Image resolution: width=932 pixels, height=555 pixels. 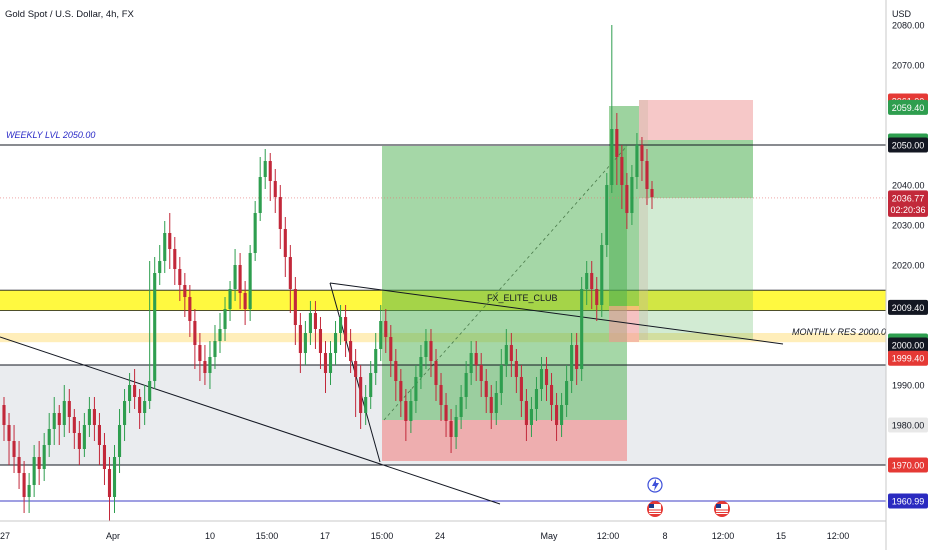 What do you see at coordinates (908, 198) in the screenshot?
I see `price-badge: 2036.77` at bounding box center [908, 198].